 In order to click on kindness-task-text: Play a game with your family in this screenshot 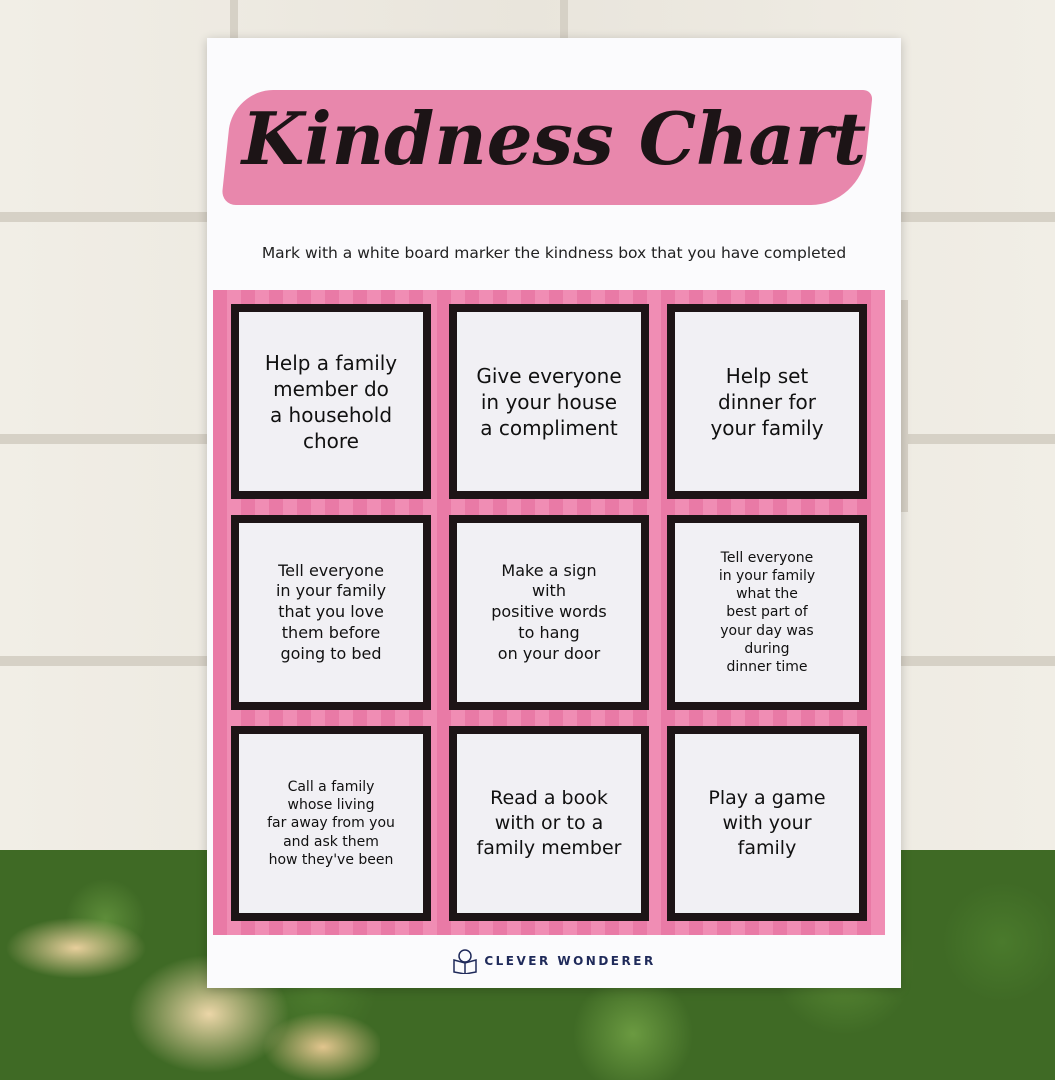, I will do `click(767, 823)`.